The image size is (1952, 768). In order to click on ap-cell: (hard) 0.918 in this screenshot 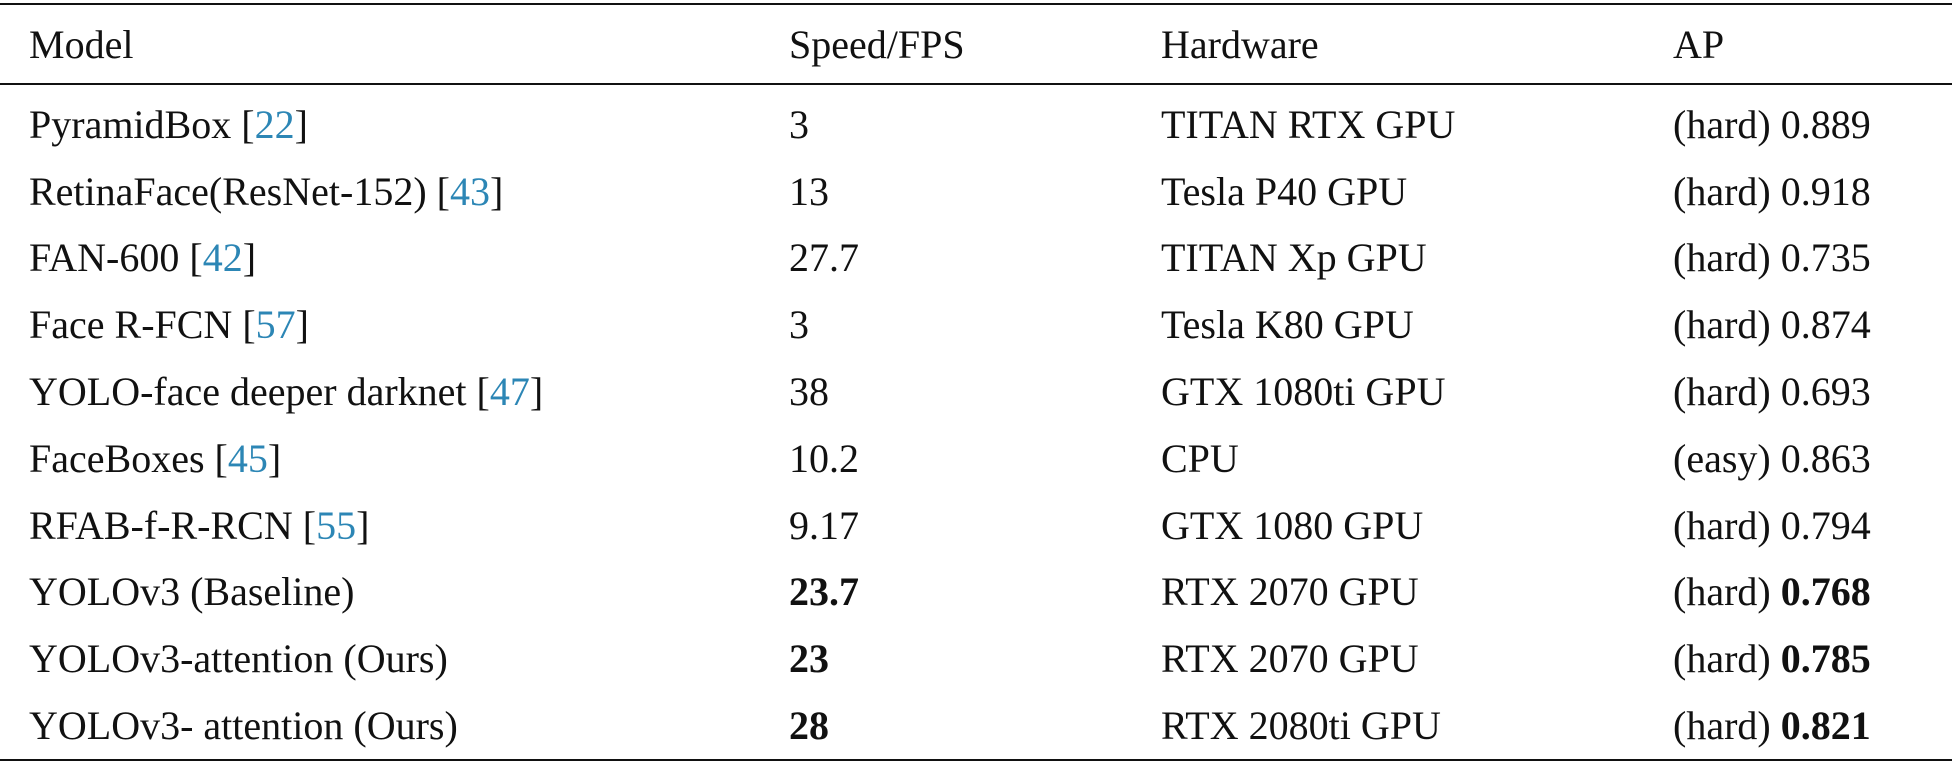, I will do `click(1812, 191)`.